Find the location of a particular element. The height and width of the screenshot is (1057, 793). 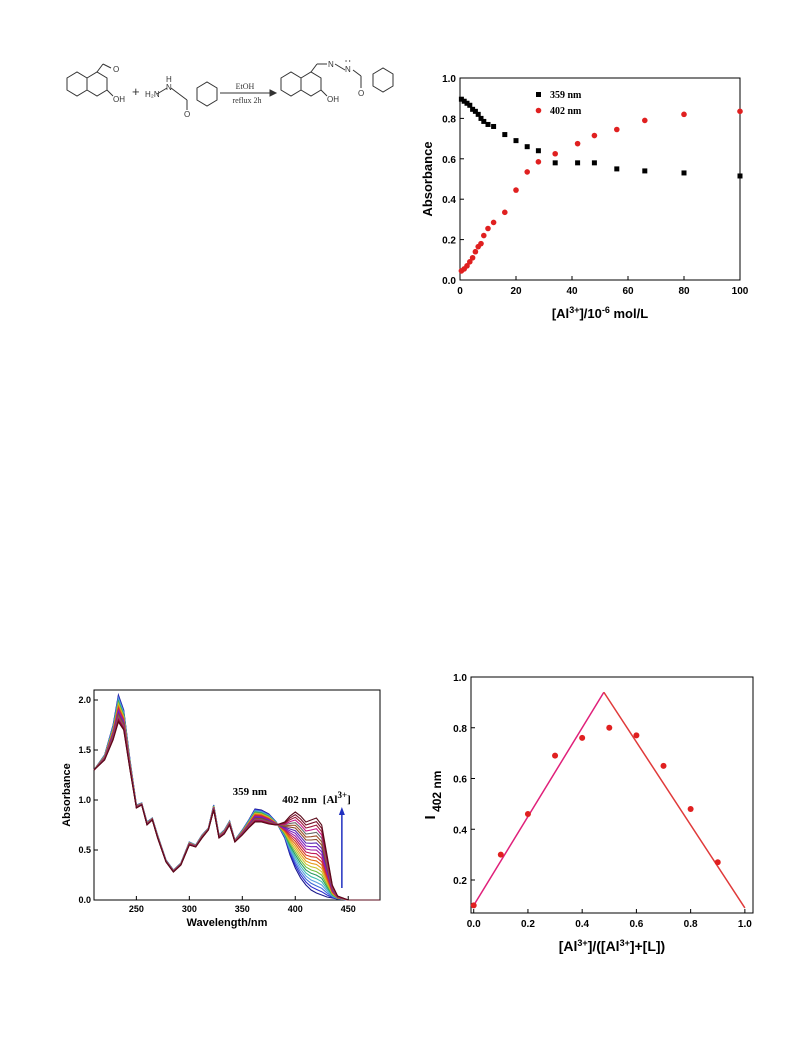

x-tick-label: 300 is located at coordinates (189, 909).